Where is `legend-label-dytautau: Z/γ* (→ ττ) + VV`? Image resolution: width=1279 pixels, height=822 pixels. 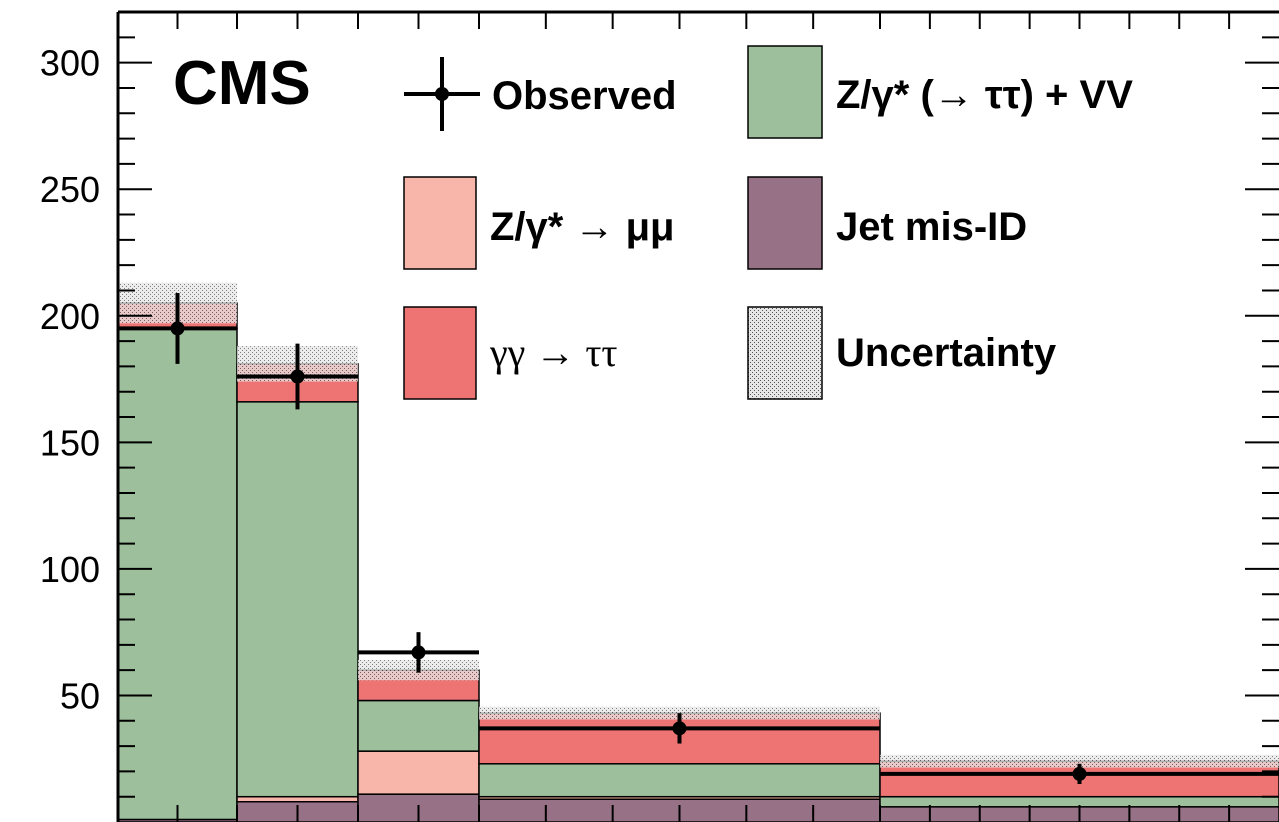 legend-label-dytautau: Z/γ* (→ ττ) + VV is located at coordinates (984, 95).